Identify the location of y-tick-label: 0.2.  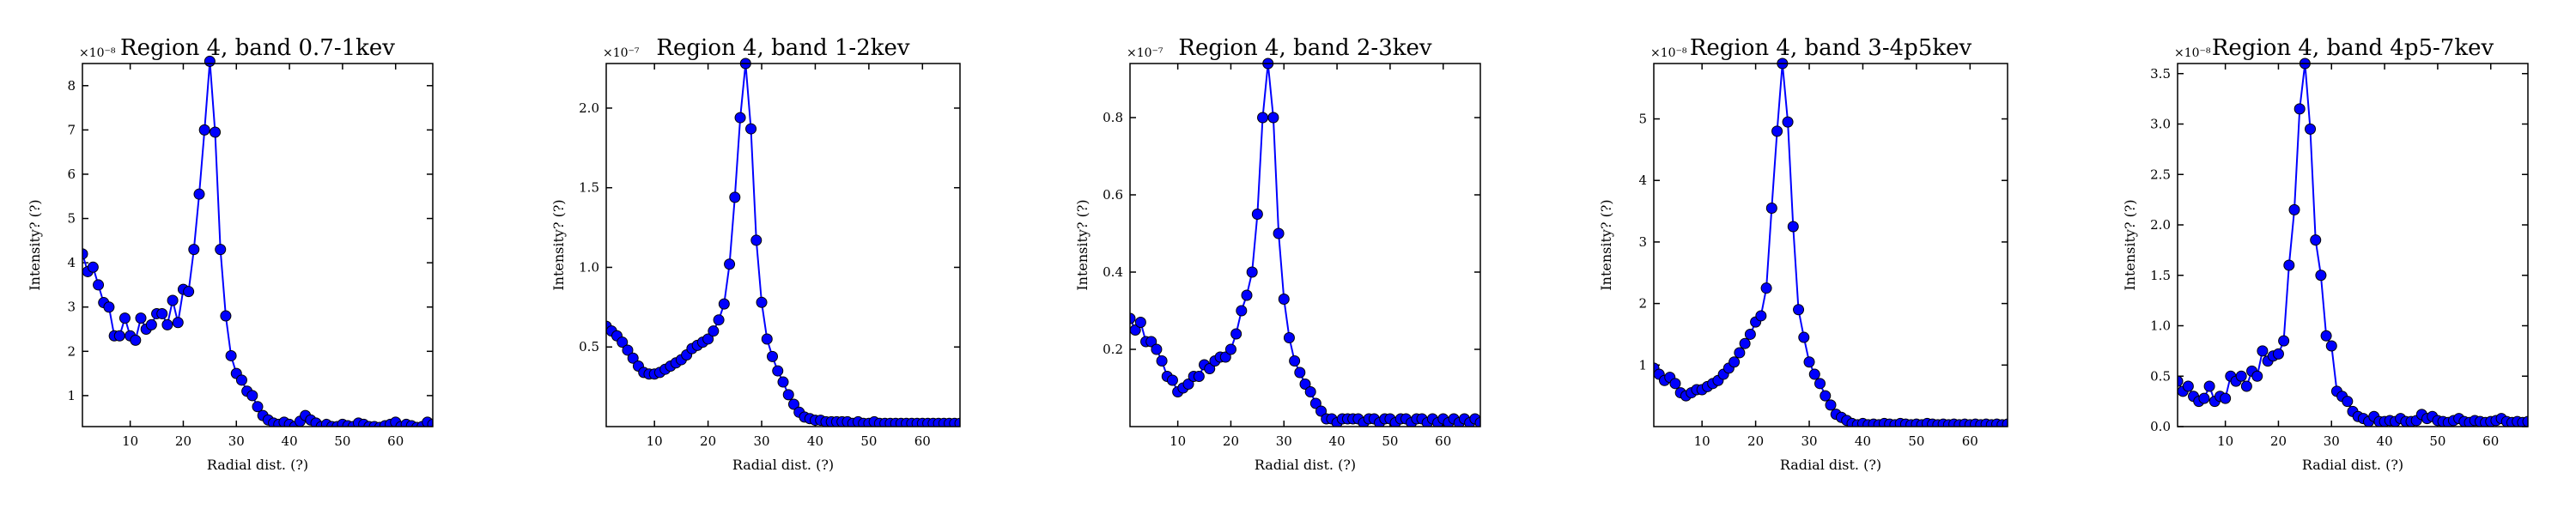
(1113, 349).